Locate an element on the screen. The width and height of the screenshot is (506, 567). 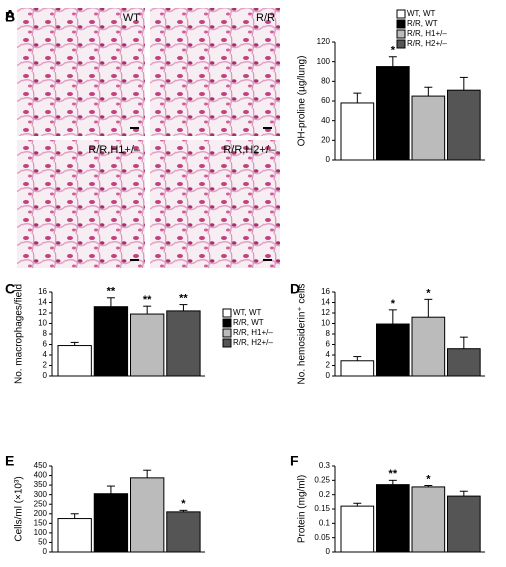
scale-bars is located at coordinates (201, 194).